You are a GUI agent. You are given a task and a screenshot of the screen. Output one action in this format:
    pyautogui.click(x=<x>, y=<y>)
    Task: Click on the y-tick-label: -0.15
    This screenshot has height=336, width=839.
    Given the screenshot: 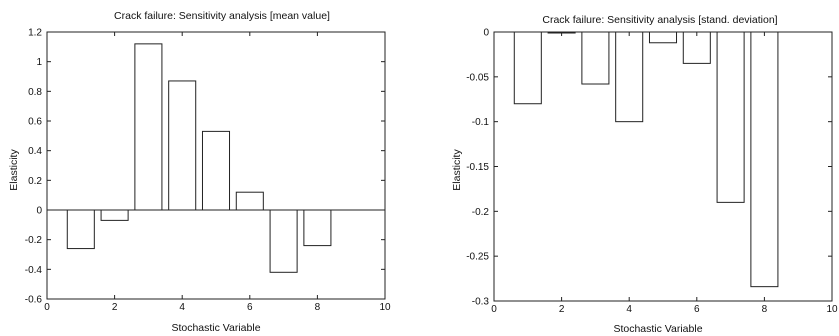 What is the action you would take?
    pyautogui.click(x=477, y=167)
    